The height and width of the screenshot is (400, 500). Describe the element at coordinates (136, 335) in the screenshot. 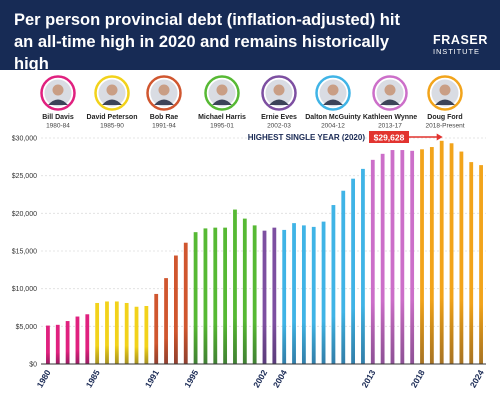

I see `bar-shade-1989` at that location.